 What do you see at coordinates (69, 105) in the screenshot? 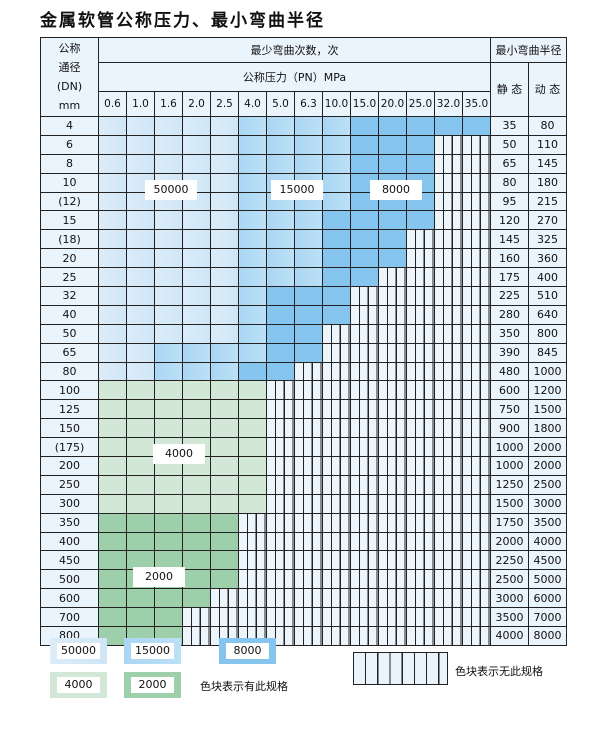
I see `dn-header-line: mm` at bounding box center [69, 105].